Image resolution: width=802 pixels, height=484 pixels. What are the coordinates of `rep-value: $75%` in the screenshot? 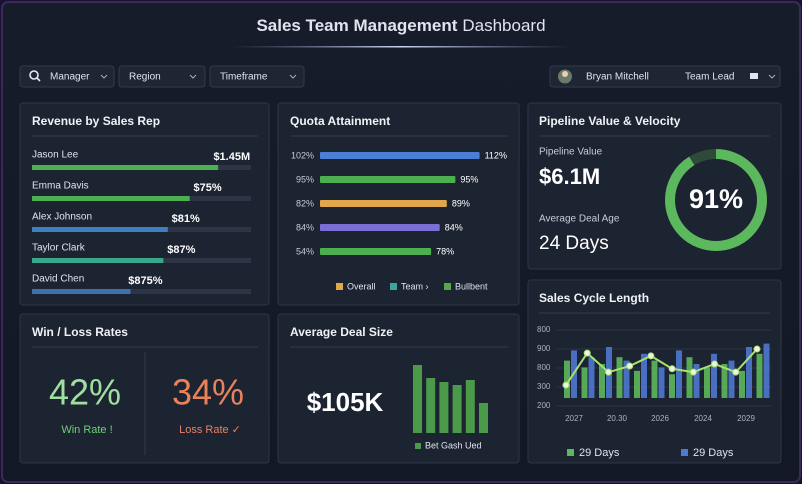 It's located at (208, 188).